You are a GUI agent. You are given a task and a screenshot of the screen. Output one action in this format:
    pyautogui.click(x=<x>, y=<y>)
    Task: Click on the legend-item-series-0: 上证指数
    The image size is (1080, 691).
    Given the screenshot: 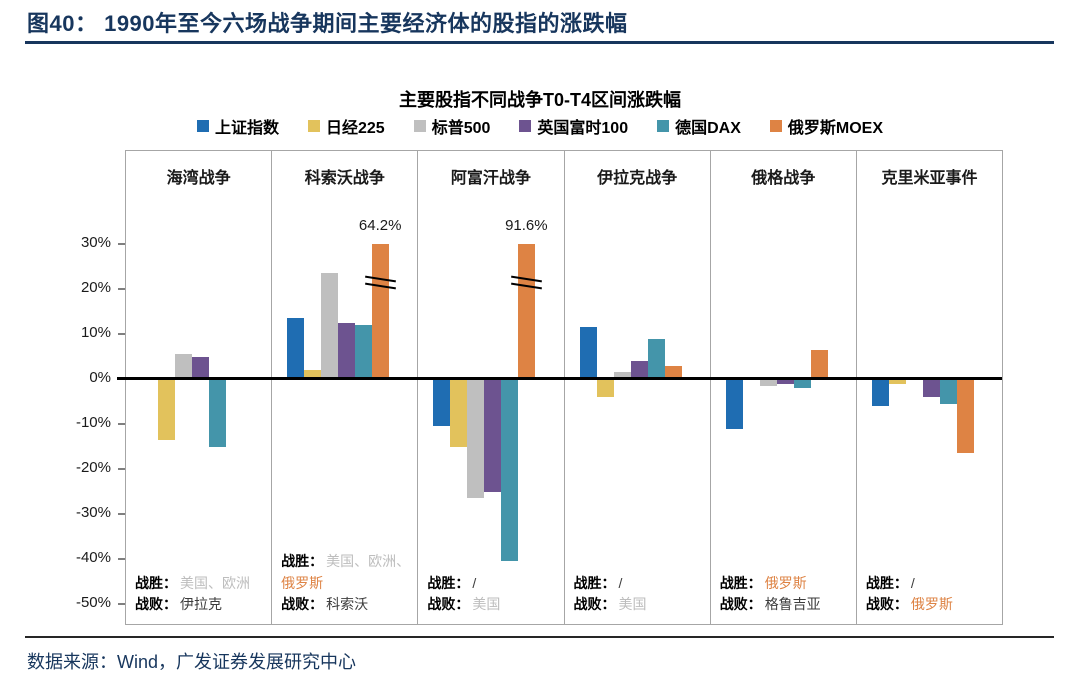 What is the action you would take?
    pyautogui.click(x=237, y=126)
    